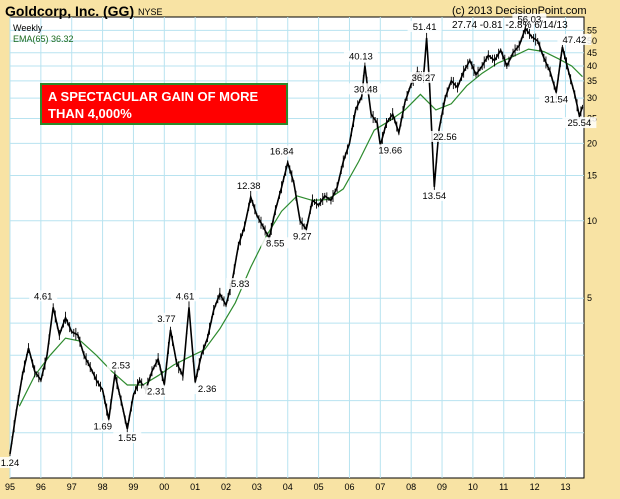 The height and width of the screenshot is (499, 620). I want to click on x-tick-label: 04, so click(288, 487).